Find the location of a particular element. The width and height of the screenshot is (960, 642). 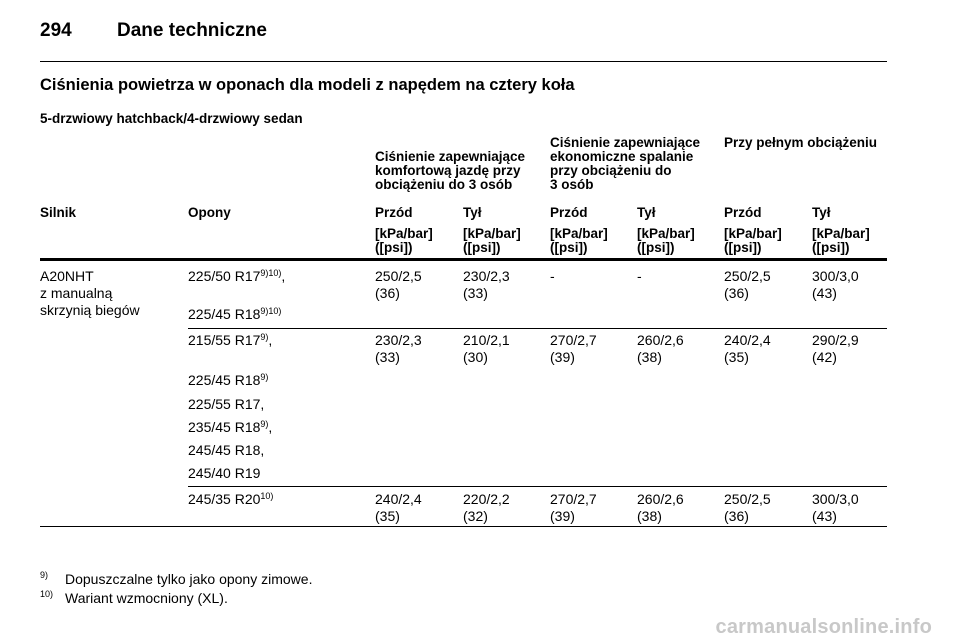

group-header-line: komfortową jazdę przy is located at coordinates (448, 170).